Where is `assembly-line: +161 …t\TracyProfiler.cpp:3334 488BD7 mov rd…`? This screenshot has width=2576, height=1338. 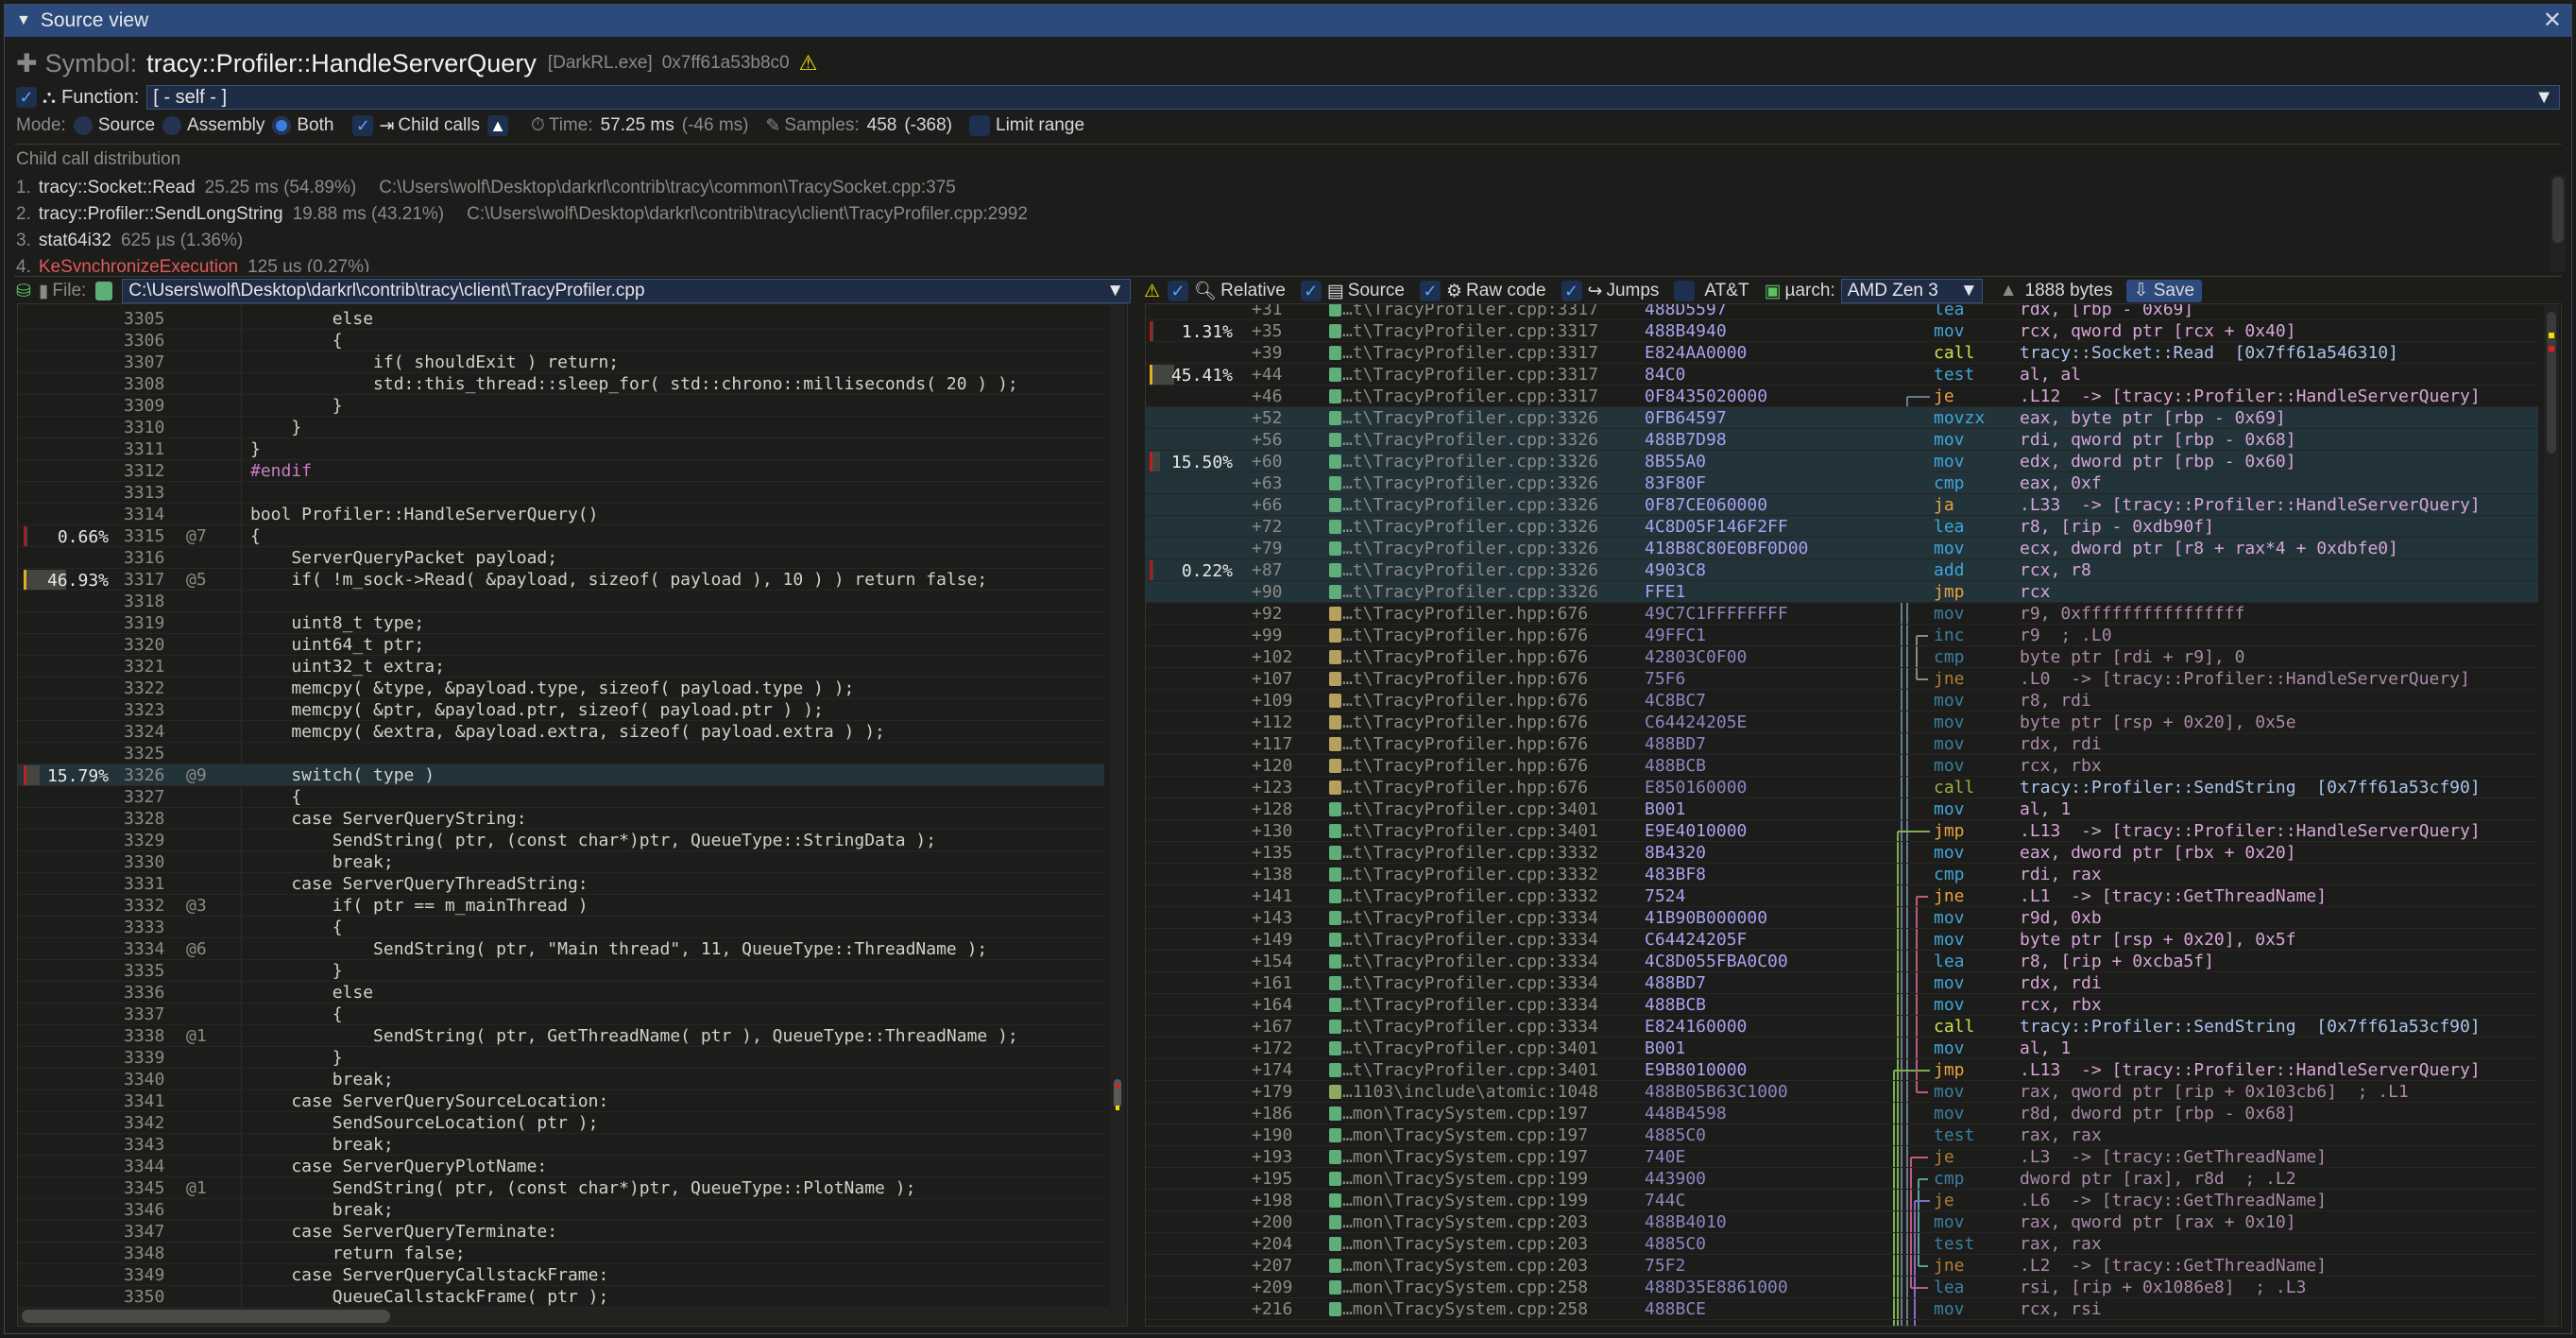 assembly-line: +161 …t\TracyProfiler.cpp:3334 488BD7 mov rd… is located at coordinates (1842, 983).